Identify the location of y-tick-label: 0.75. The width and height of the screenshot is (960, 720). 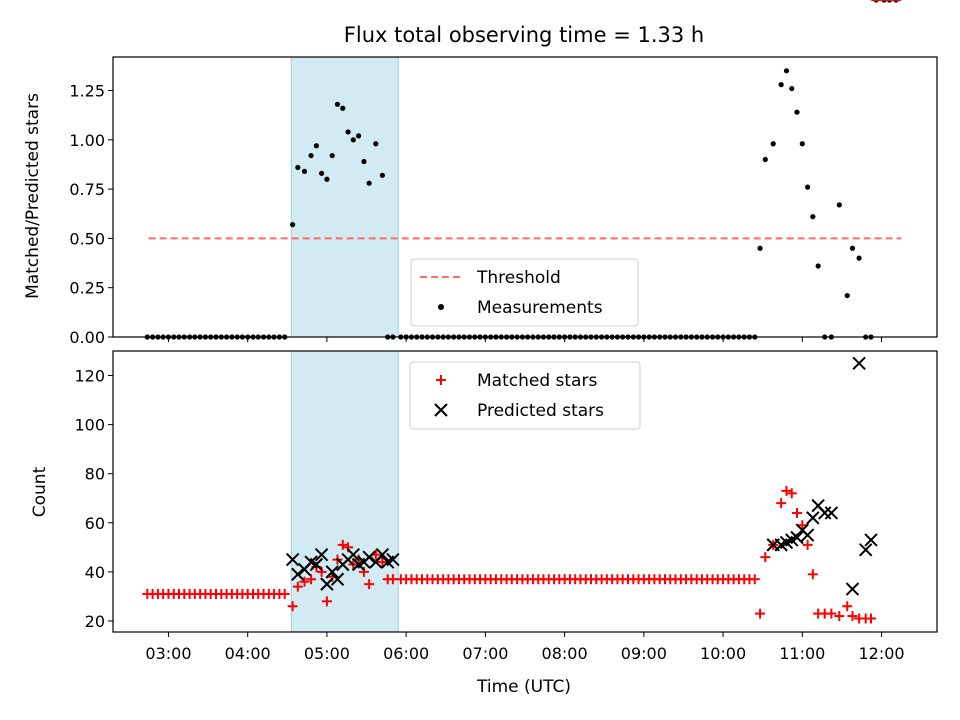
(87, 189).